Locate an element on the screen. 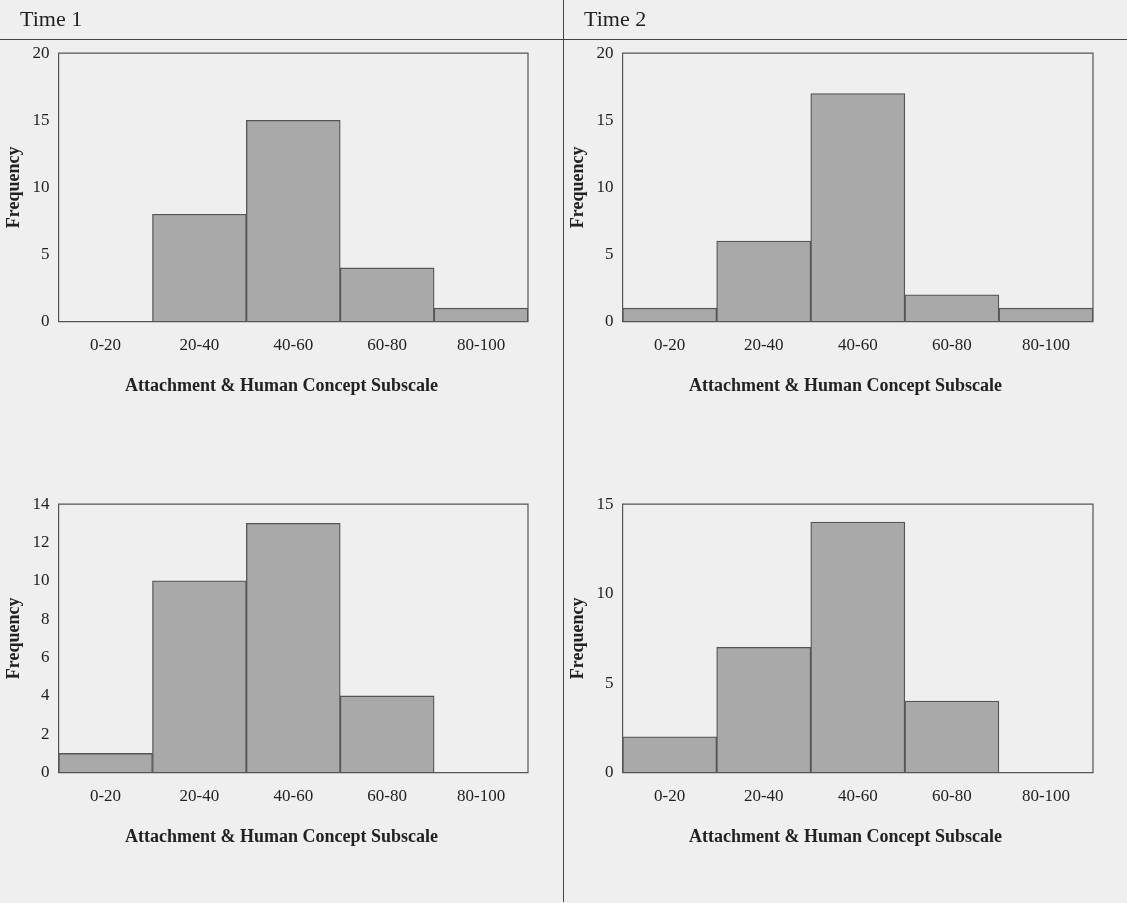  chart-title: Time 2 is located at coordinates (845, 20).